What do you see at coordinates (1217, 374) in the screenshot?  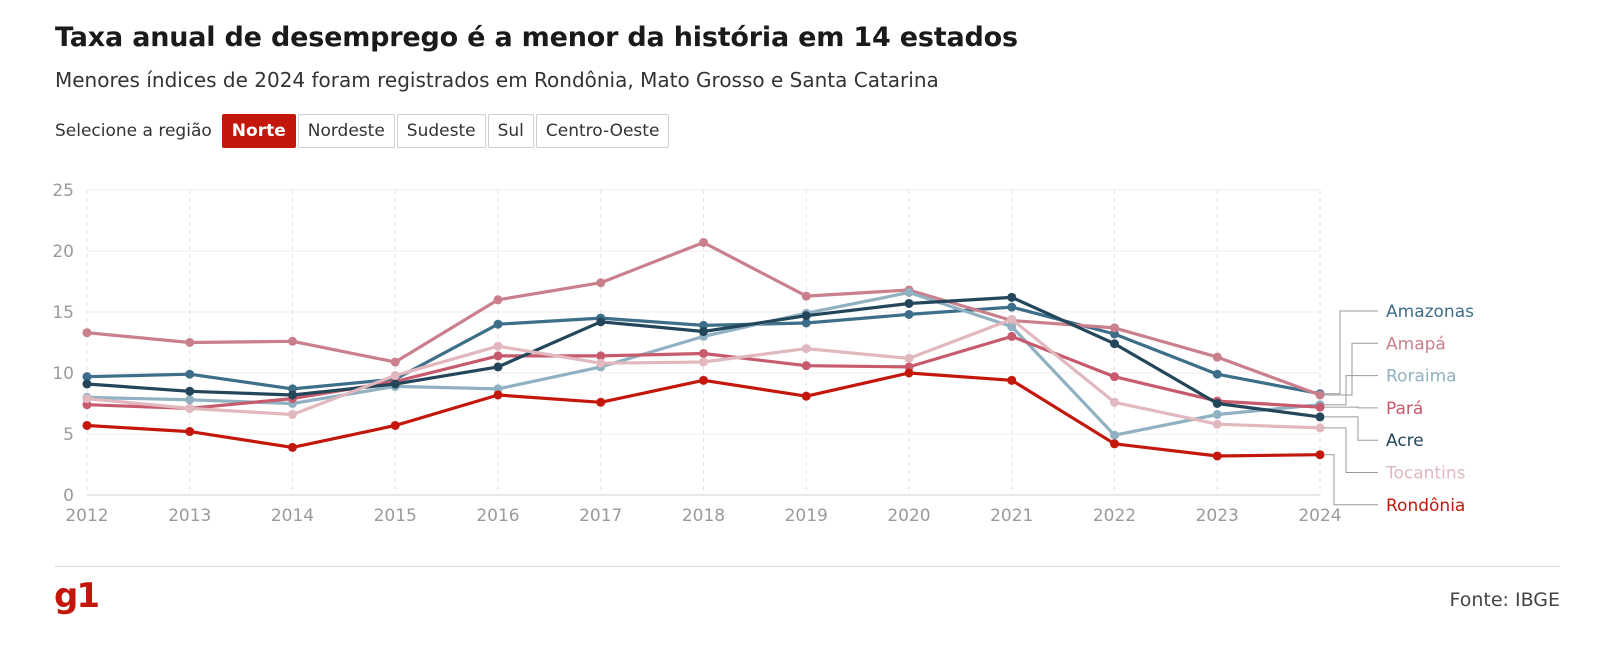 I see `data-point-Amazonas-2023` at bounding box center [1217, 374].